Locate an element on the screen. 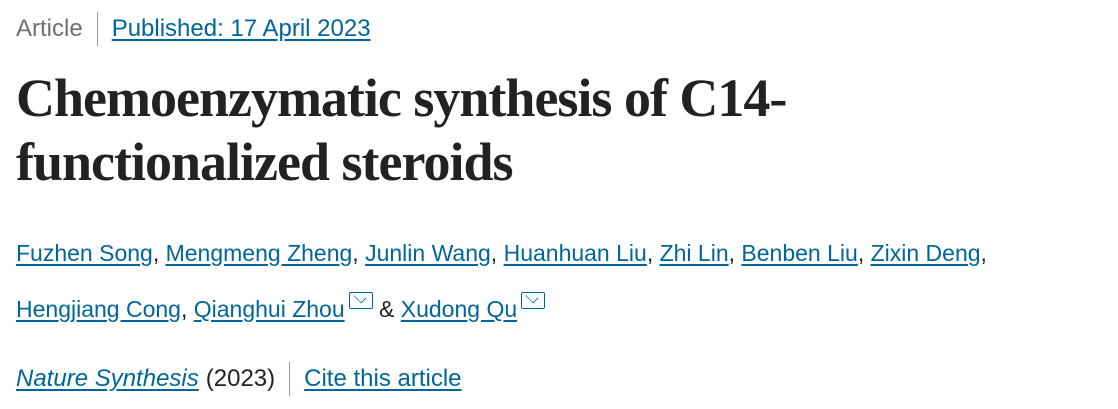  author-link: Benben Liu is located at coordinates (799, 253).